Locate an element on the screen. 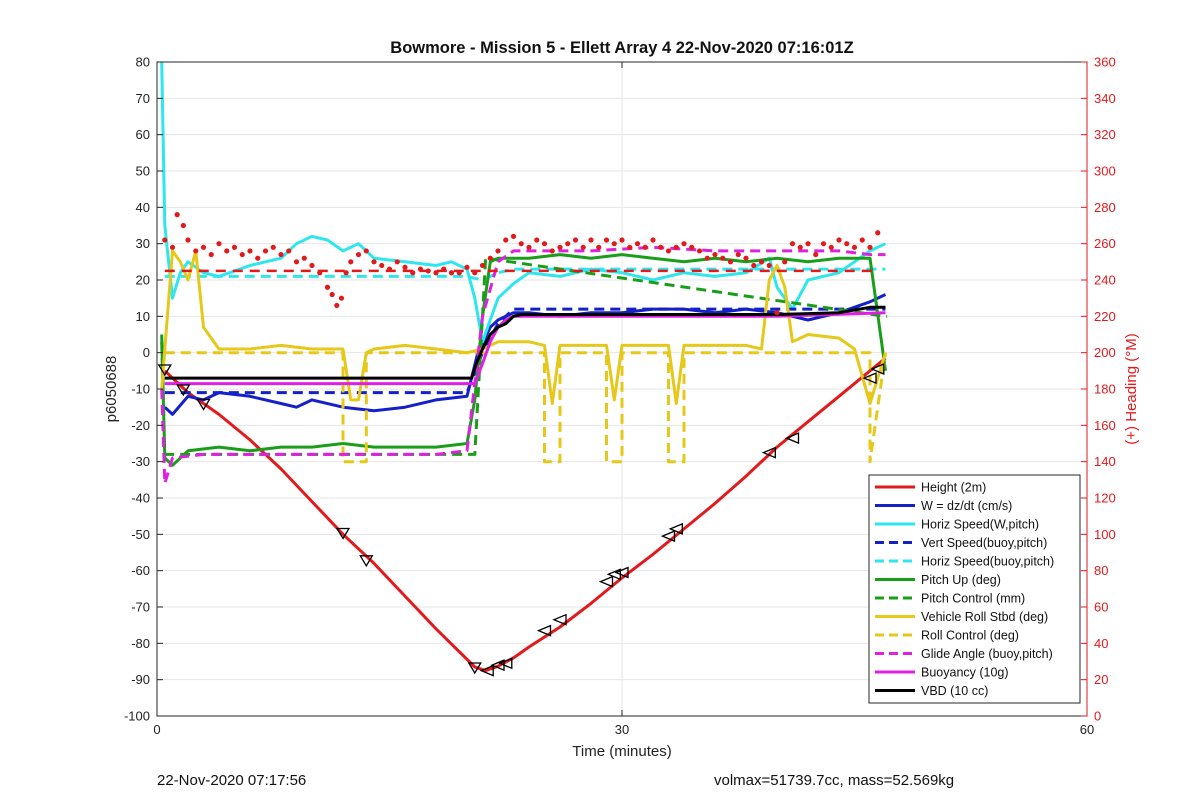 The height and width of the screenshot is (804, 1200). x-tick-label: 60 is located at coordinates (1087, 729).